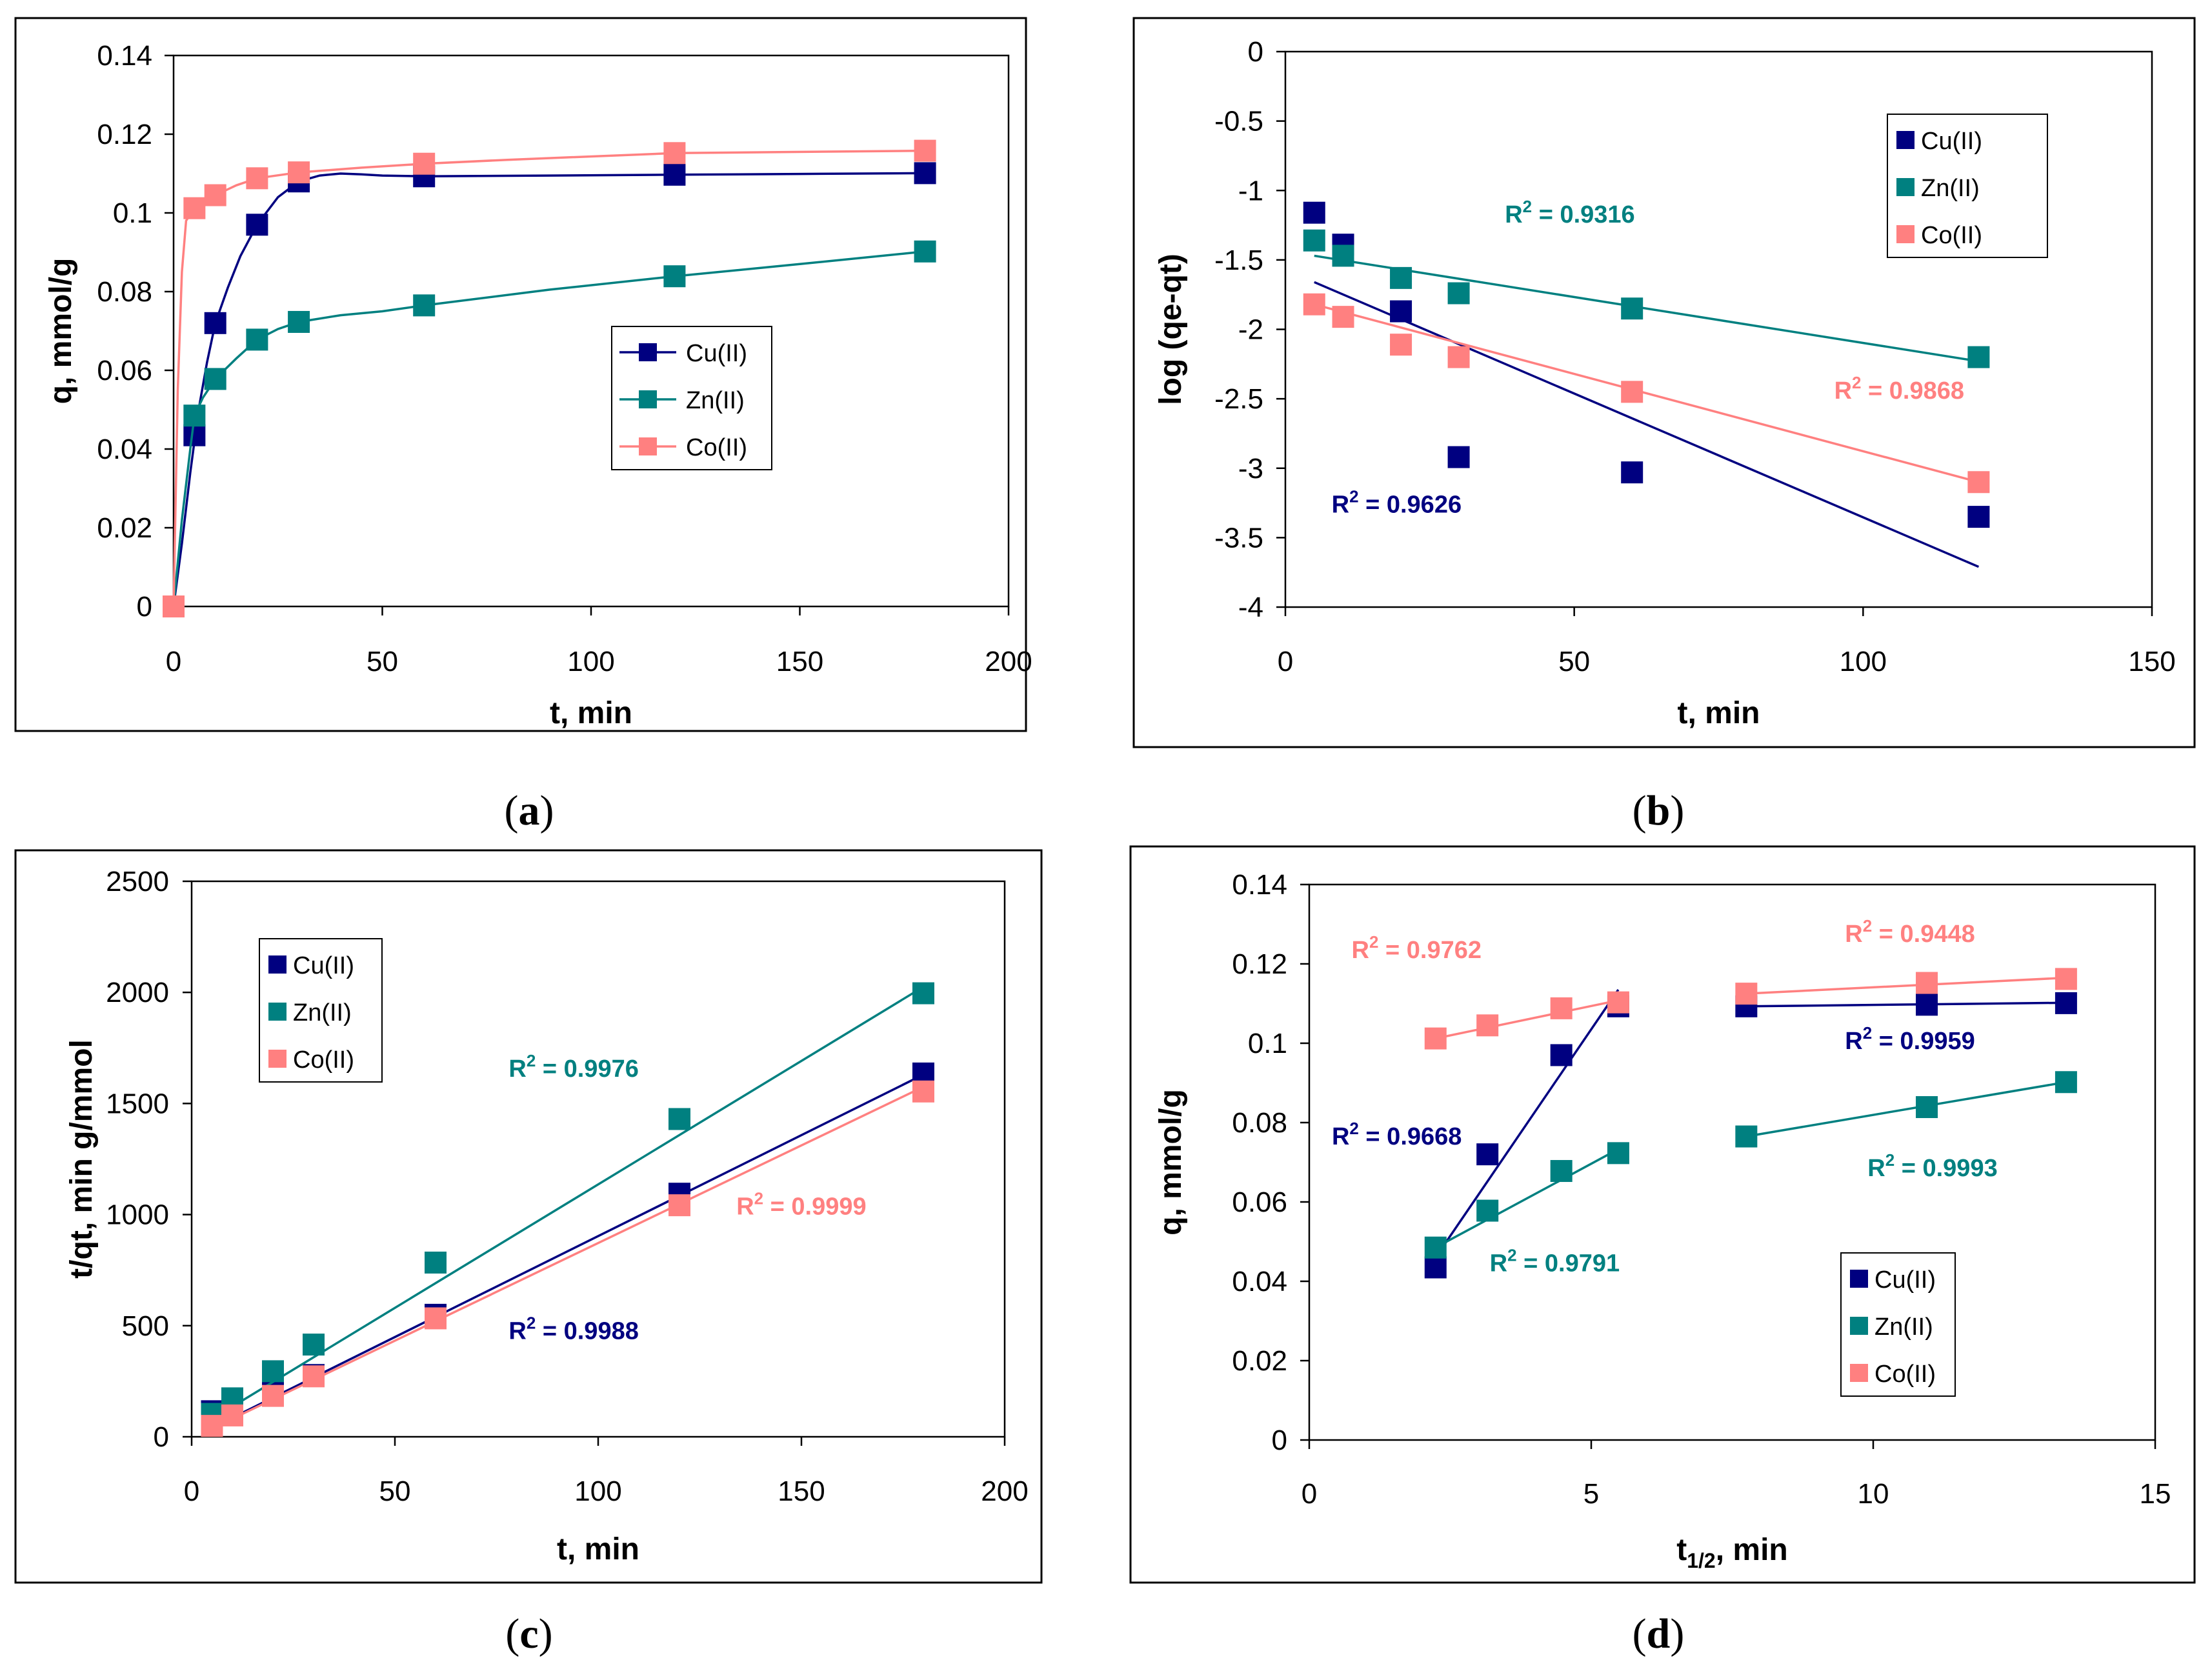 This screenshot has width=2201, height=1680. I want to click on series-line-cuii, so click(548, 389).